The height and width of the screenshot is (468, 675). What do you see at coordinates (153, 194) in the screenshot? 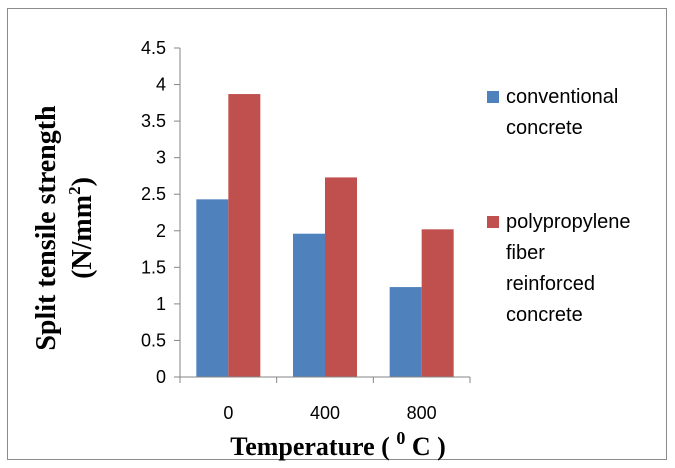
I see `y-tick-label: 2.5` at bounding box center [153, 194].